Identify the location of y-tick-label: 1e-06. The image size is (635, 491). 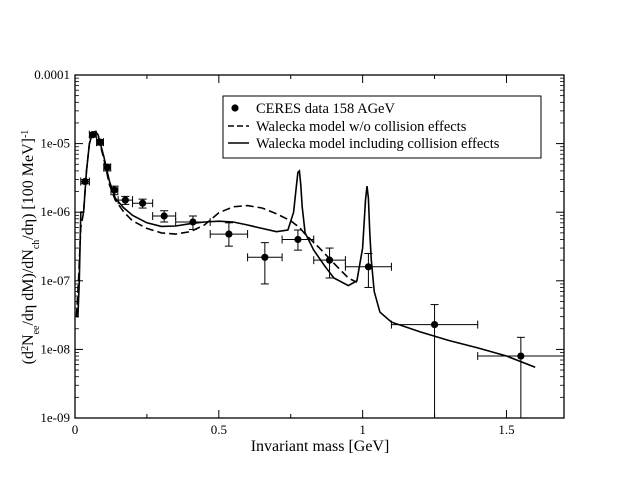
(55, 211).